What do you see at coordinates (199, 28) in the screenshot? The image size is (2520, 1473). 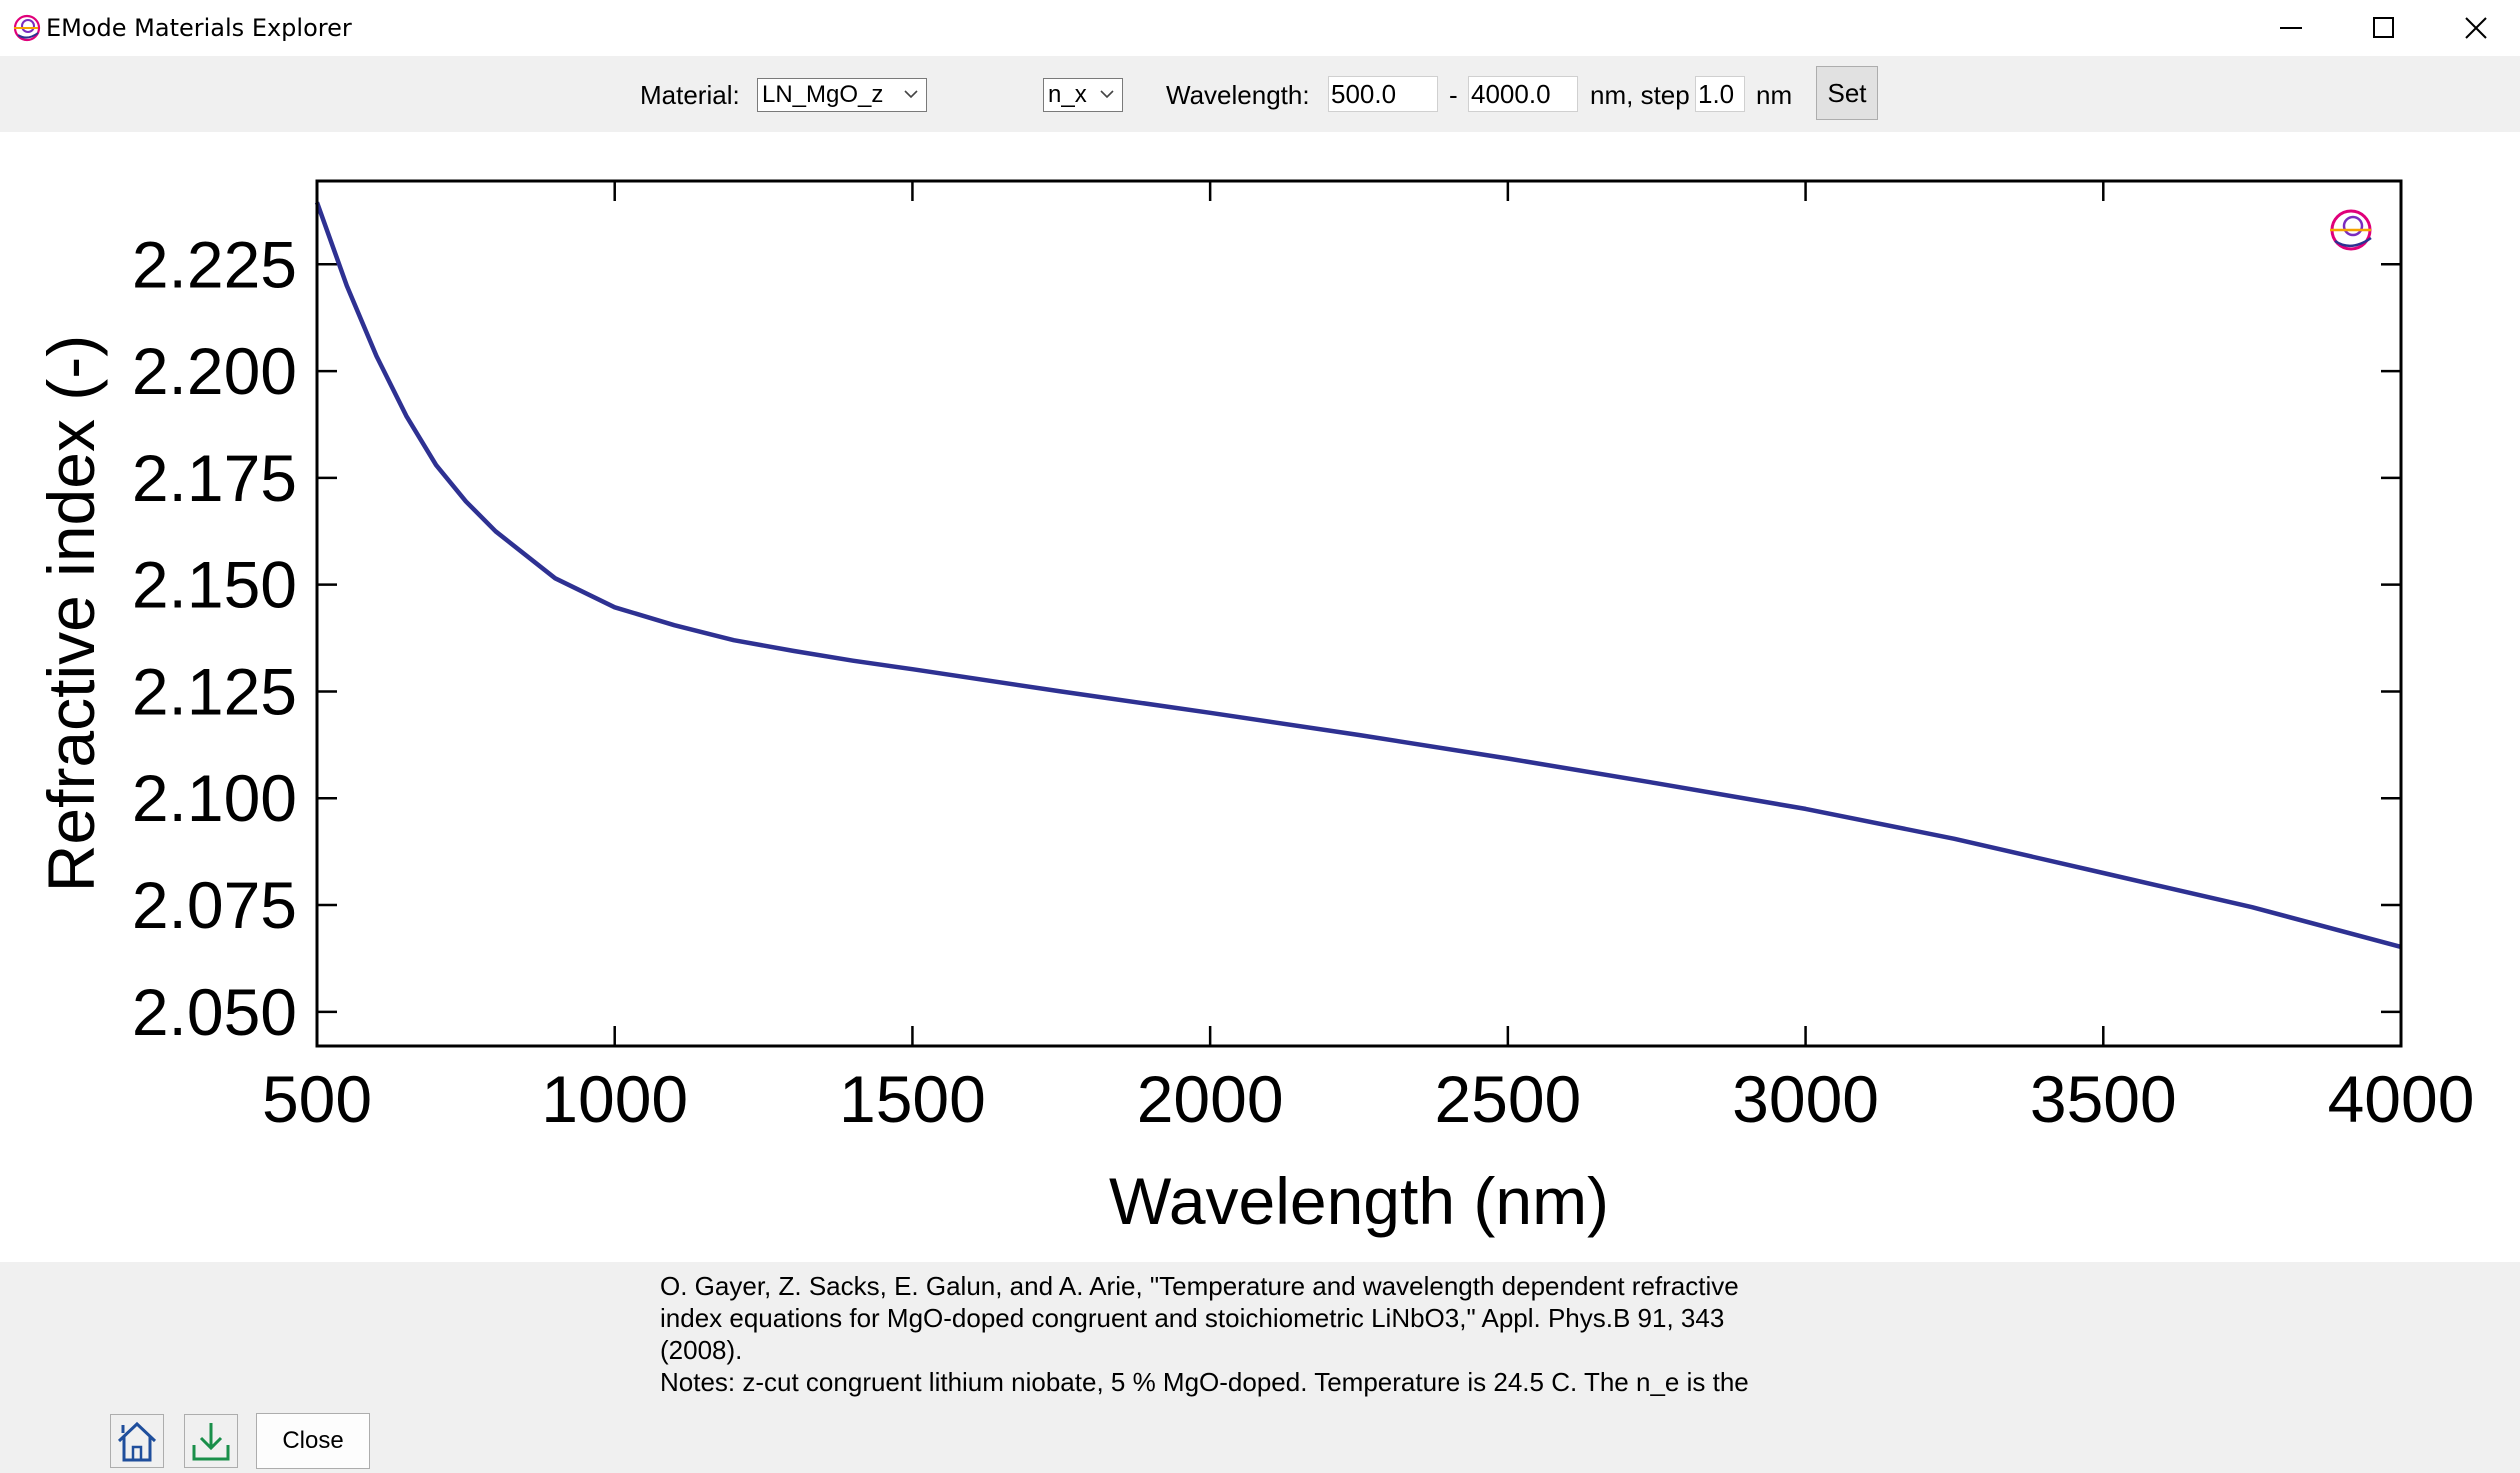 I see `window-title: EMode Materials Explorer` at bounding box center [199, 28].